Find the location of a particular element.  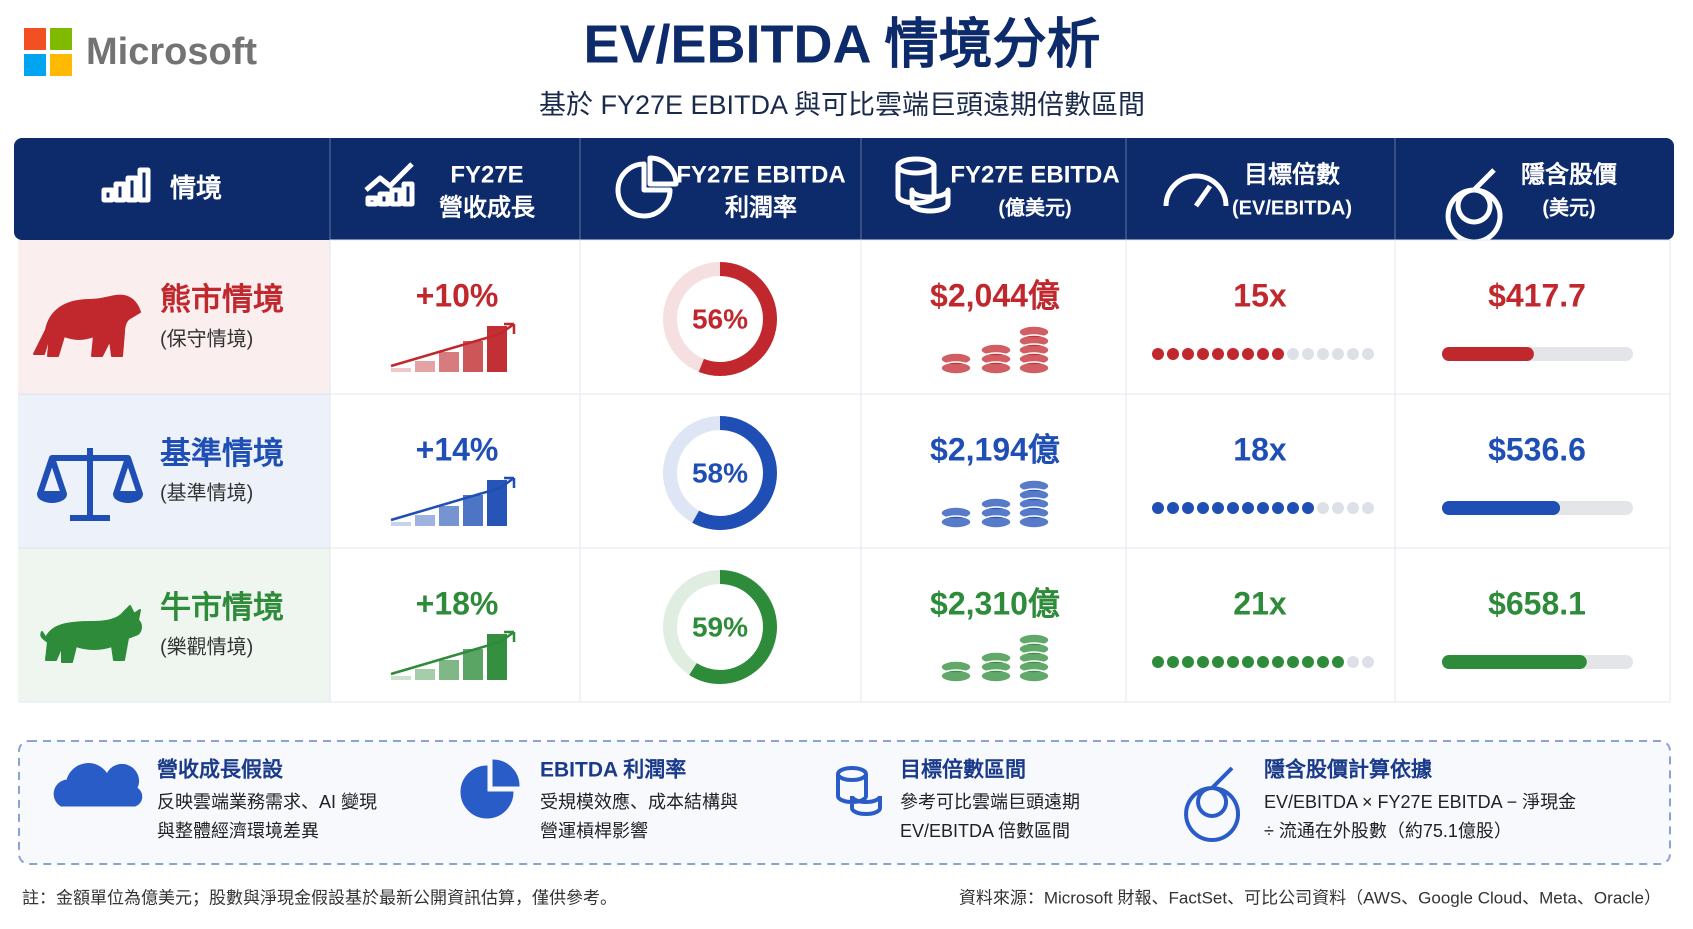

row-name-bg is located at coordinates (174, 471).